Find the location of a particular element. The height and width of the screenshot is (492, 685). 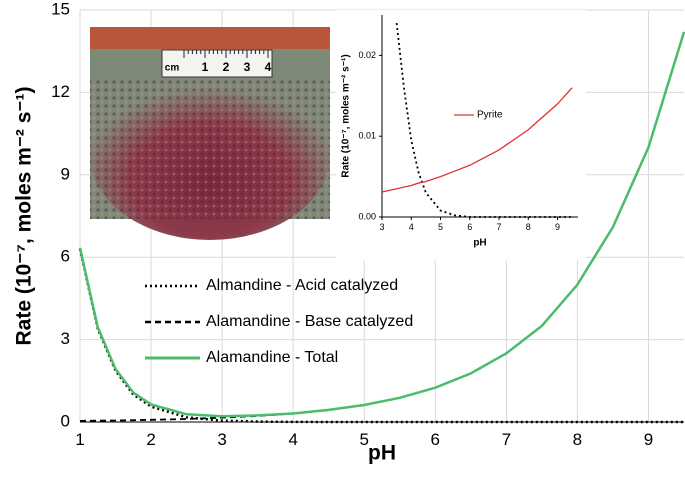

ruler-label: 3 is located at coordinates (247, 67).